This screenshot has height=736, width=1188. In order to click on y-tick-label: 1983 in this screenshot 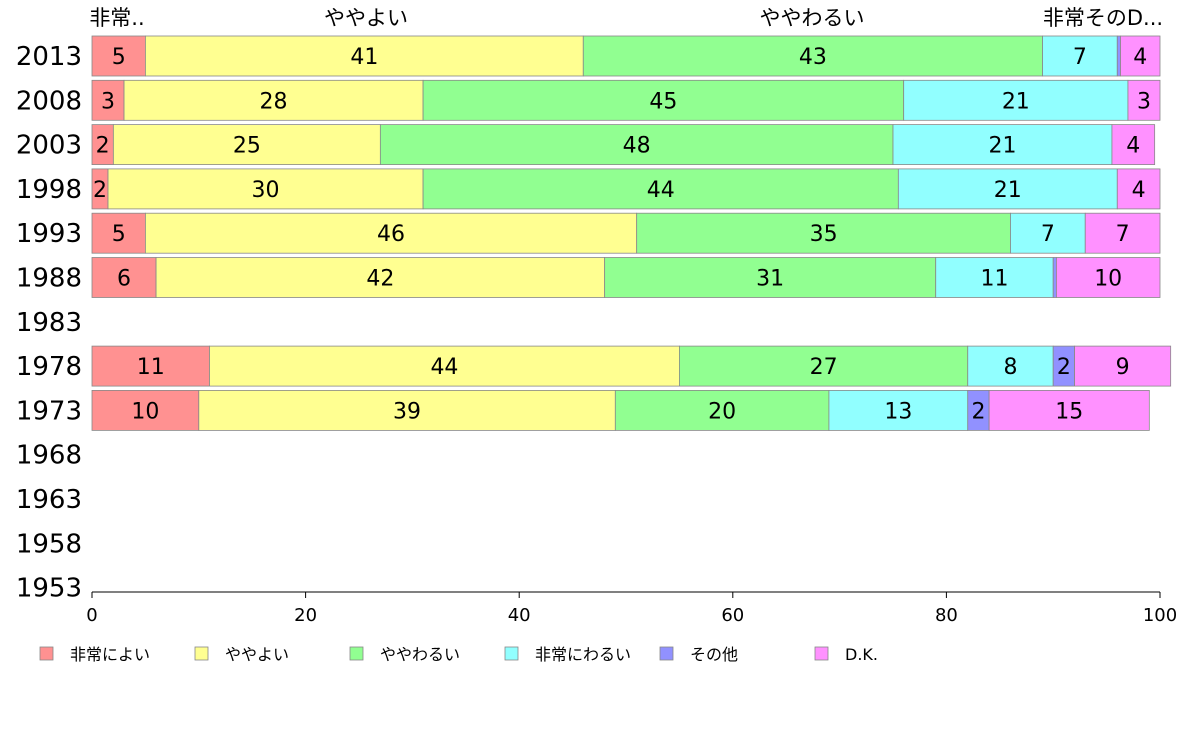, I will do `click(49, 323)`.